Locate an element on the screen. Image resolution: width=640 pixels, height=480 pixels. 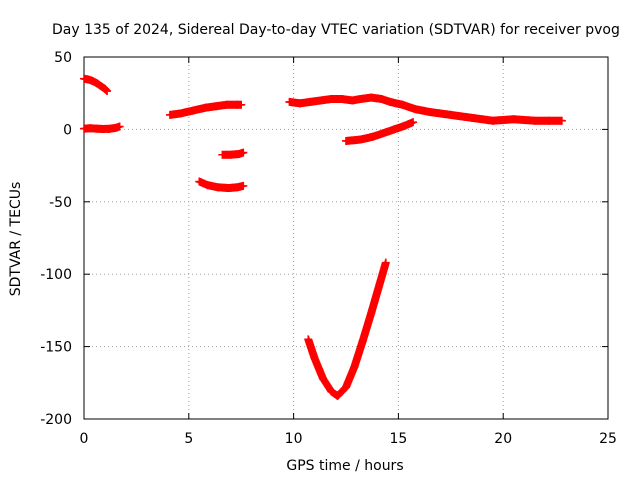
x-tick-label: 25 is located at coordinates (608, 439).